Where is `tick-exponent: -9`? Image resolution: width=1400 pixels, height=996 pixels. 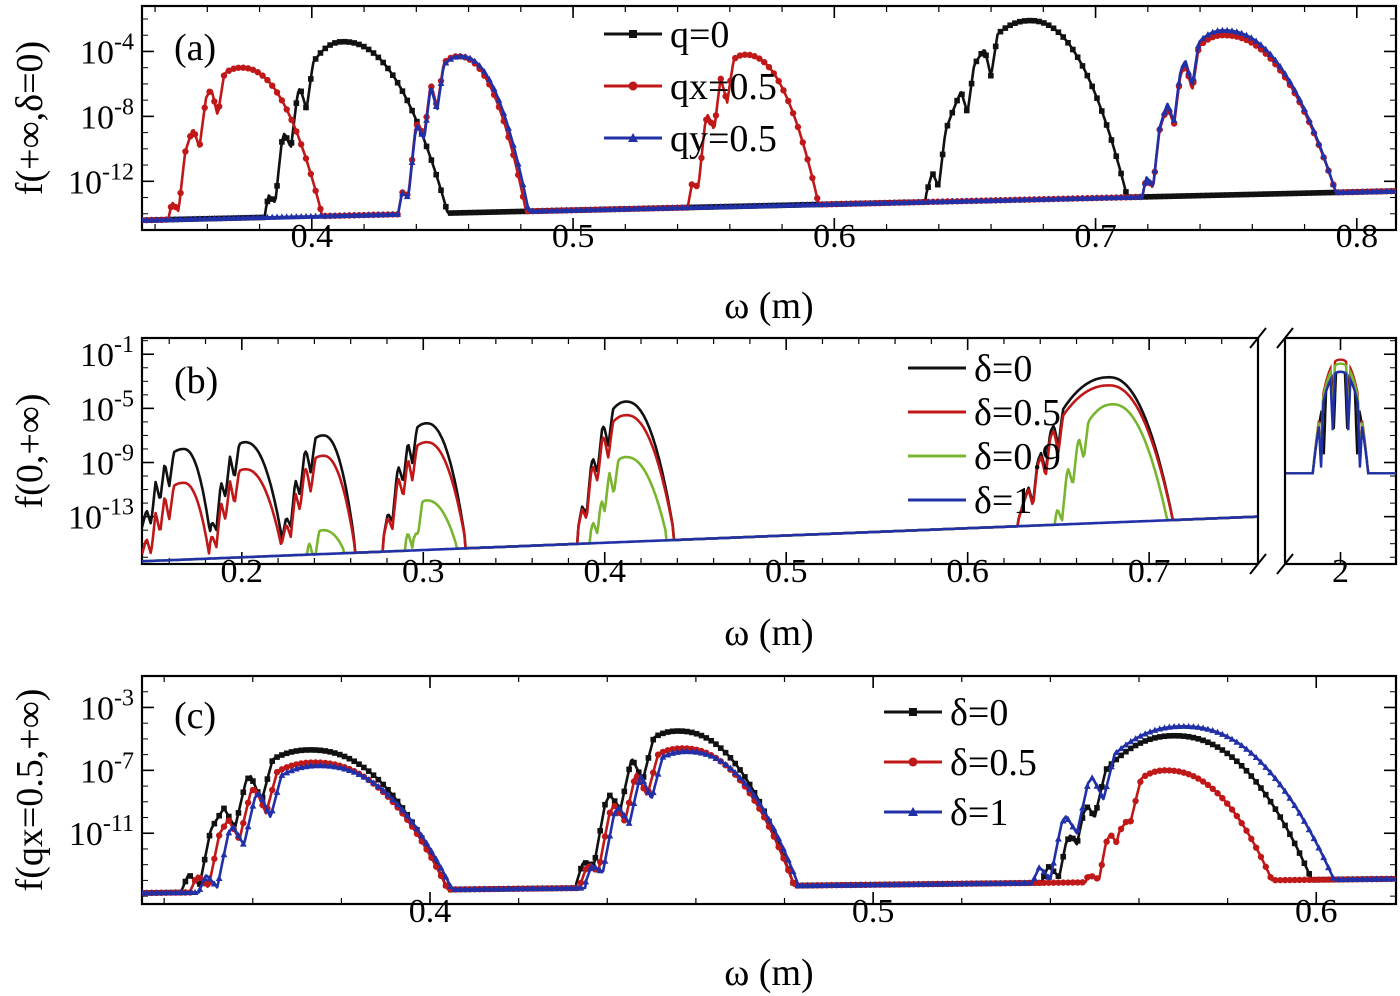 tick-exponent: -9 is located at coordinates (124, 454).